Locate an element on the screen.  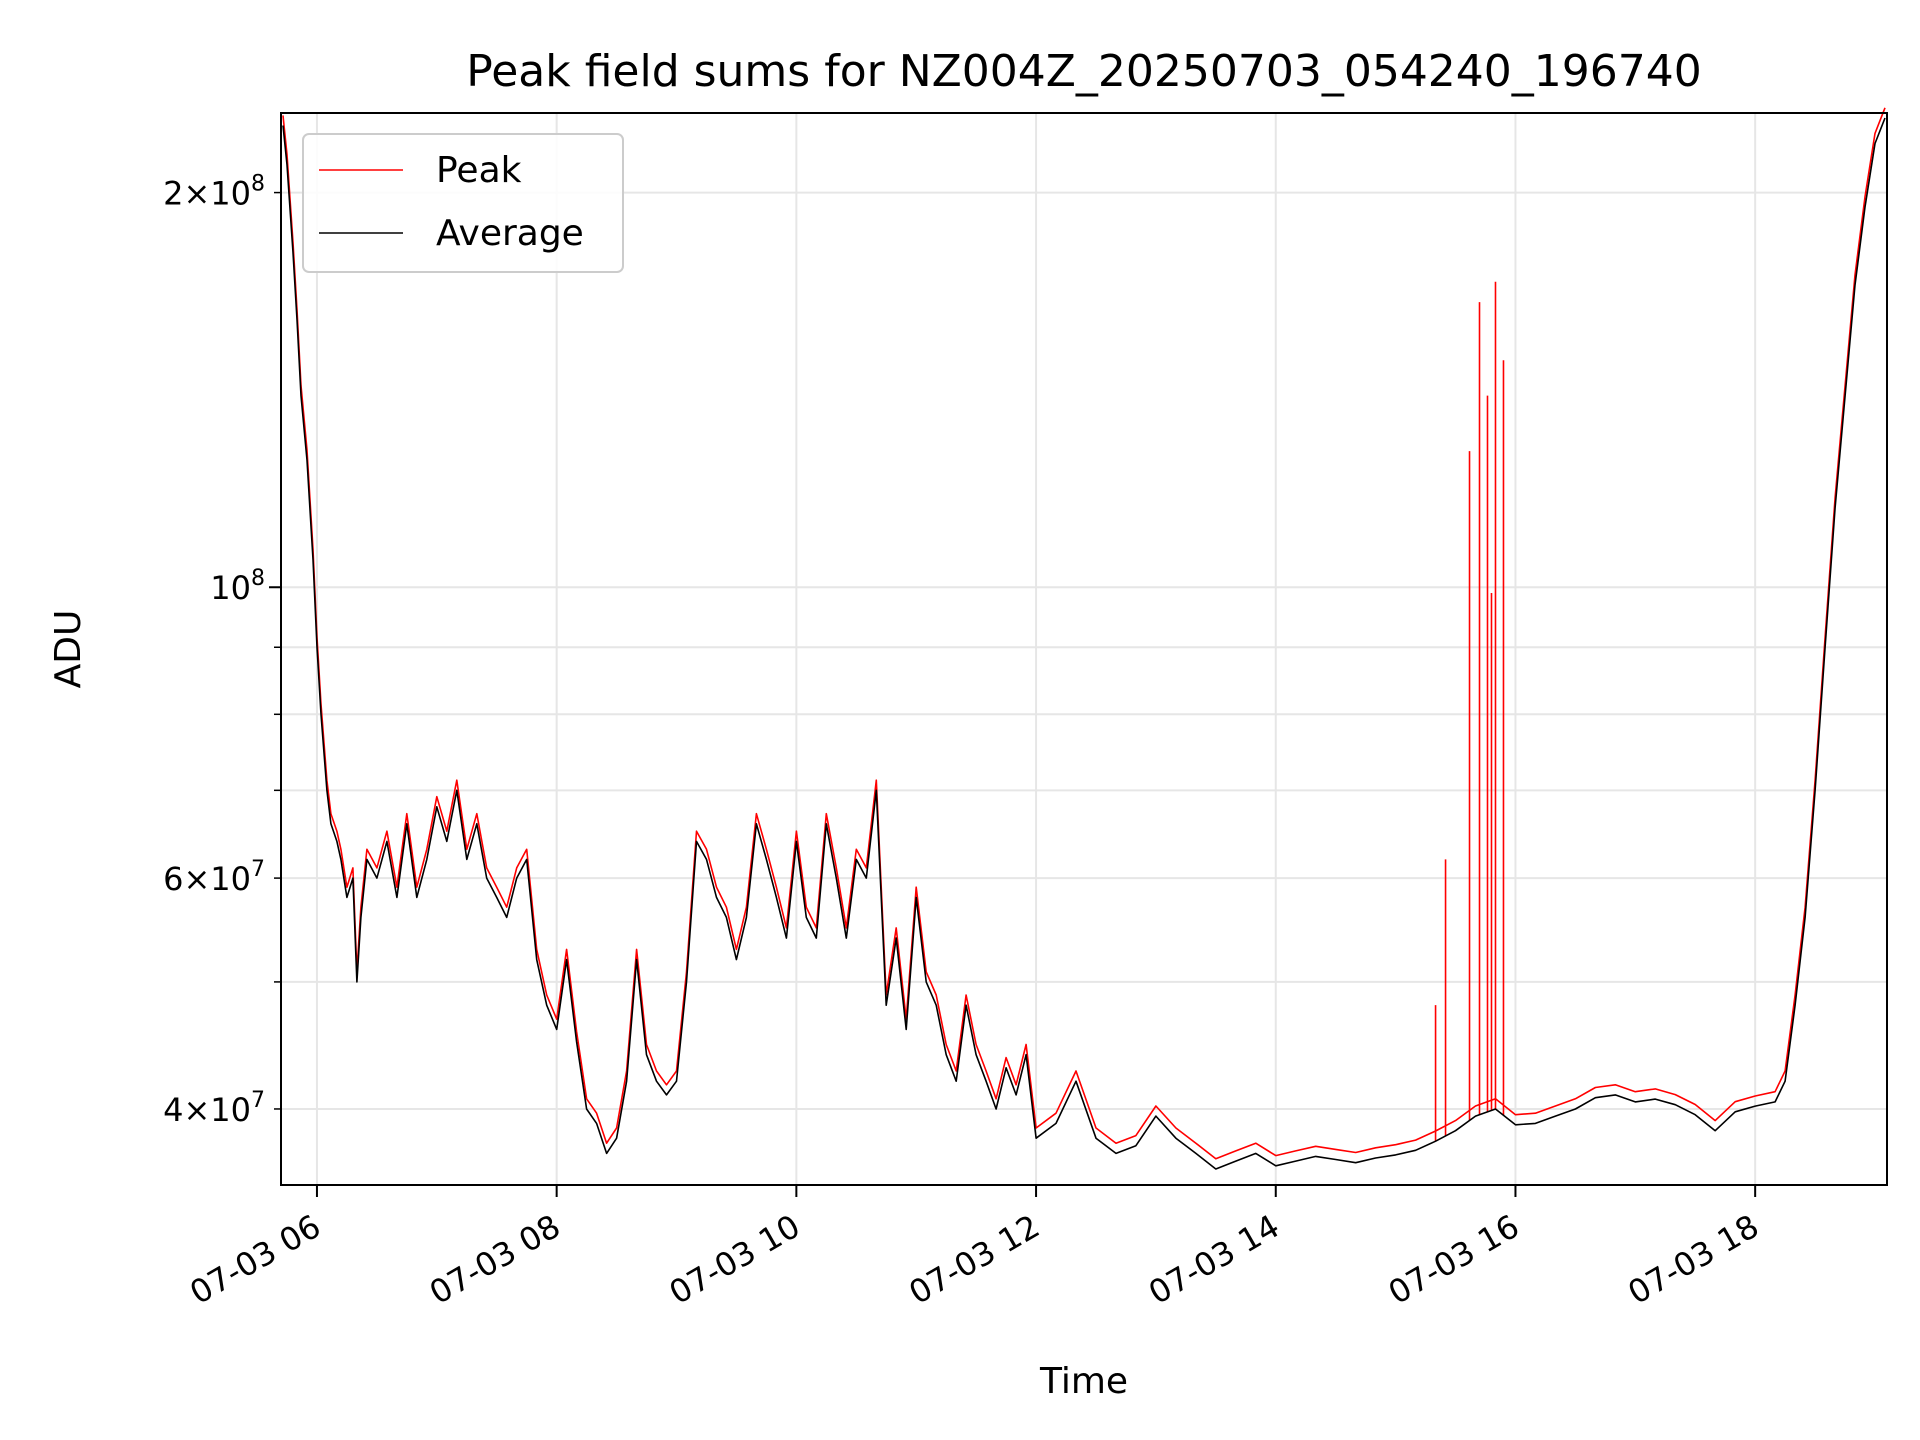
y-tick-label: 6×107 is located at coordinates (214, 877).